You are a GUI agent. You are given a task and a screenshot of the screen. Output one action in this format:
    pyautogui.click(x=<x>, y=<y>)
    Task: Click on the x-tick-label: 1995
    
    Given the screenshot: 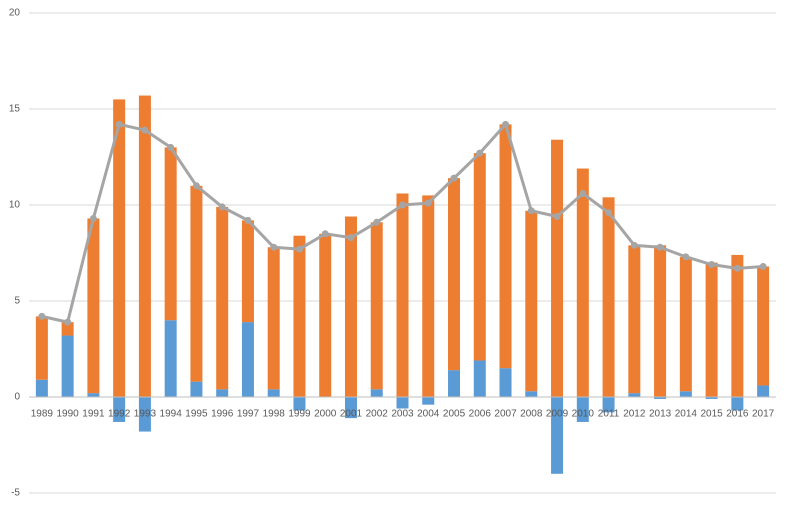 What is the action you would take?
    pyautogui.click(x=196, y=414)
    